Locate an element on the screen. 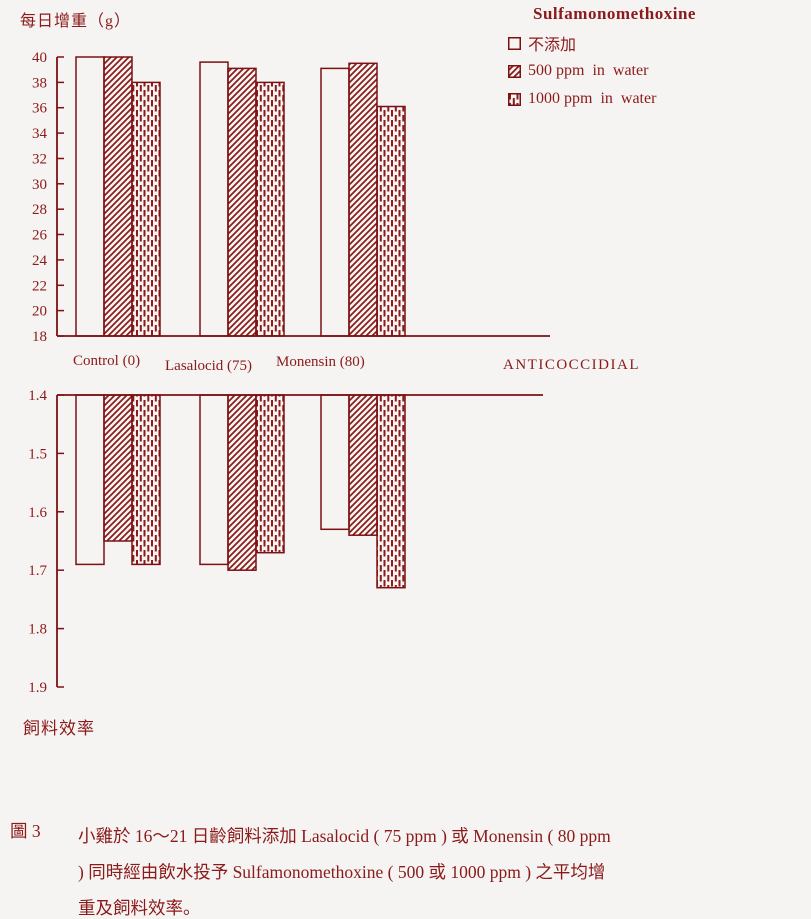 The height and width of the screenshot is (919, 811). tick-label: 20 is located at coordinates (39, 312).